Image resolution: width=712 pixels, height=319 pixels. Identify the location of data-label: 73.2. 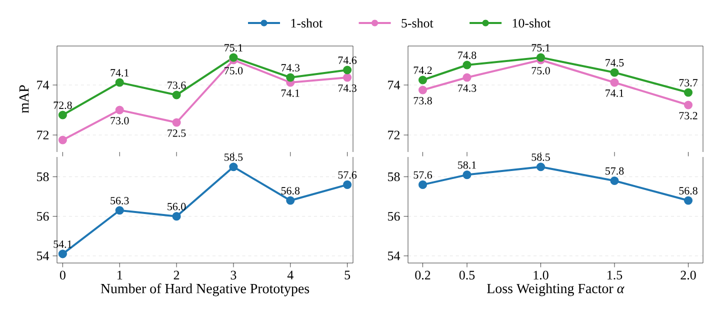
(688, 116).